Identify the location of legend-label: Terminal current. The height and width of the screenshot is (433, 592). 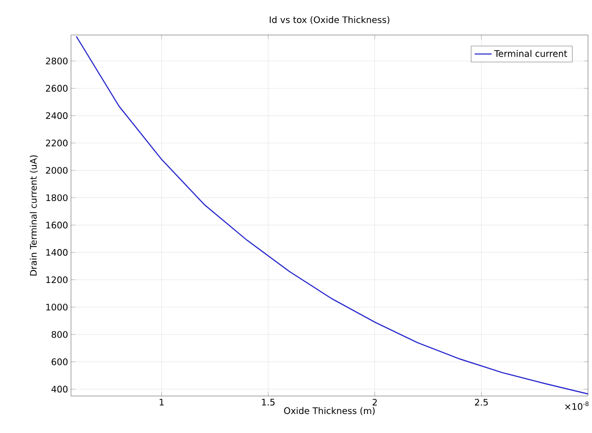
(531, 53).